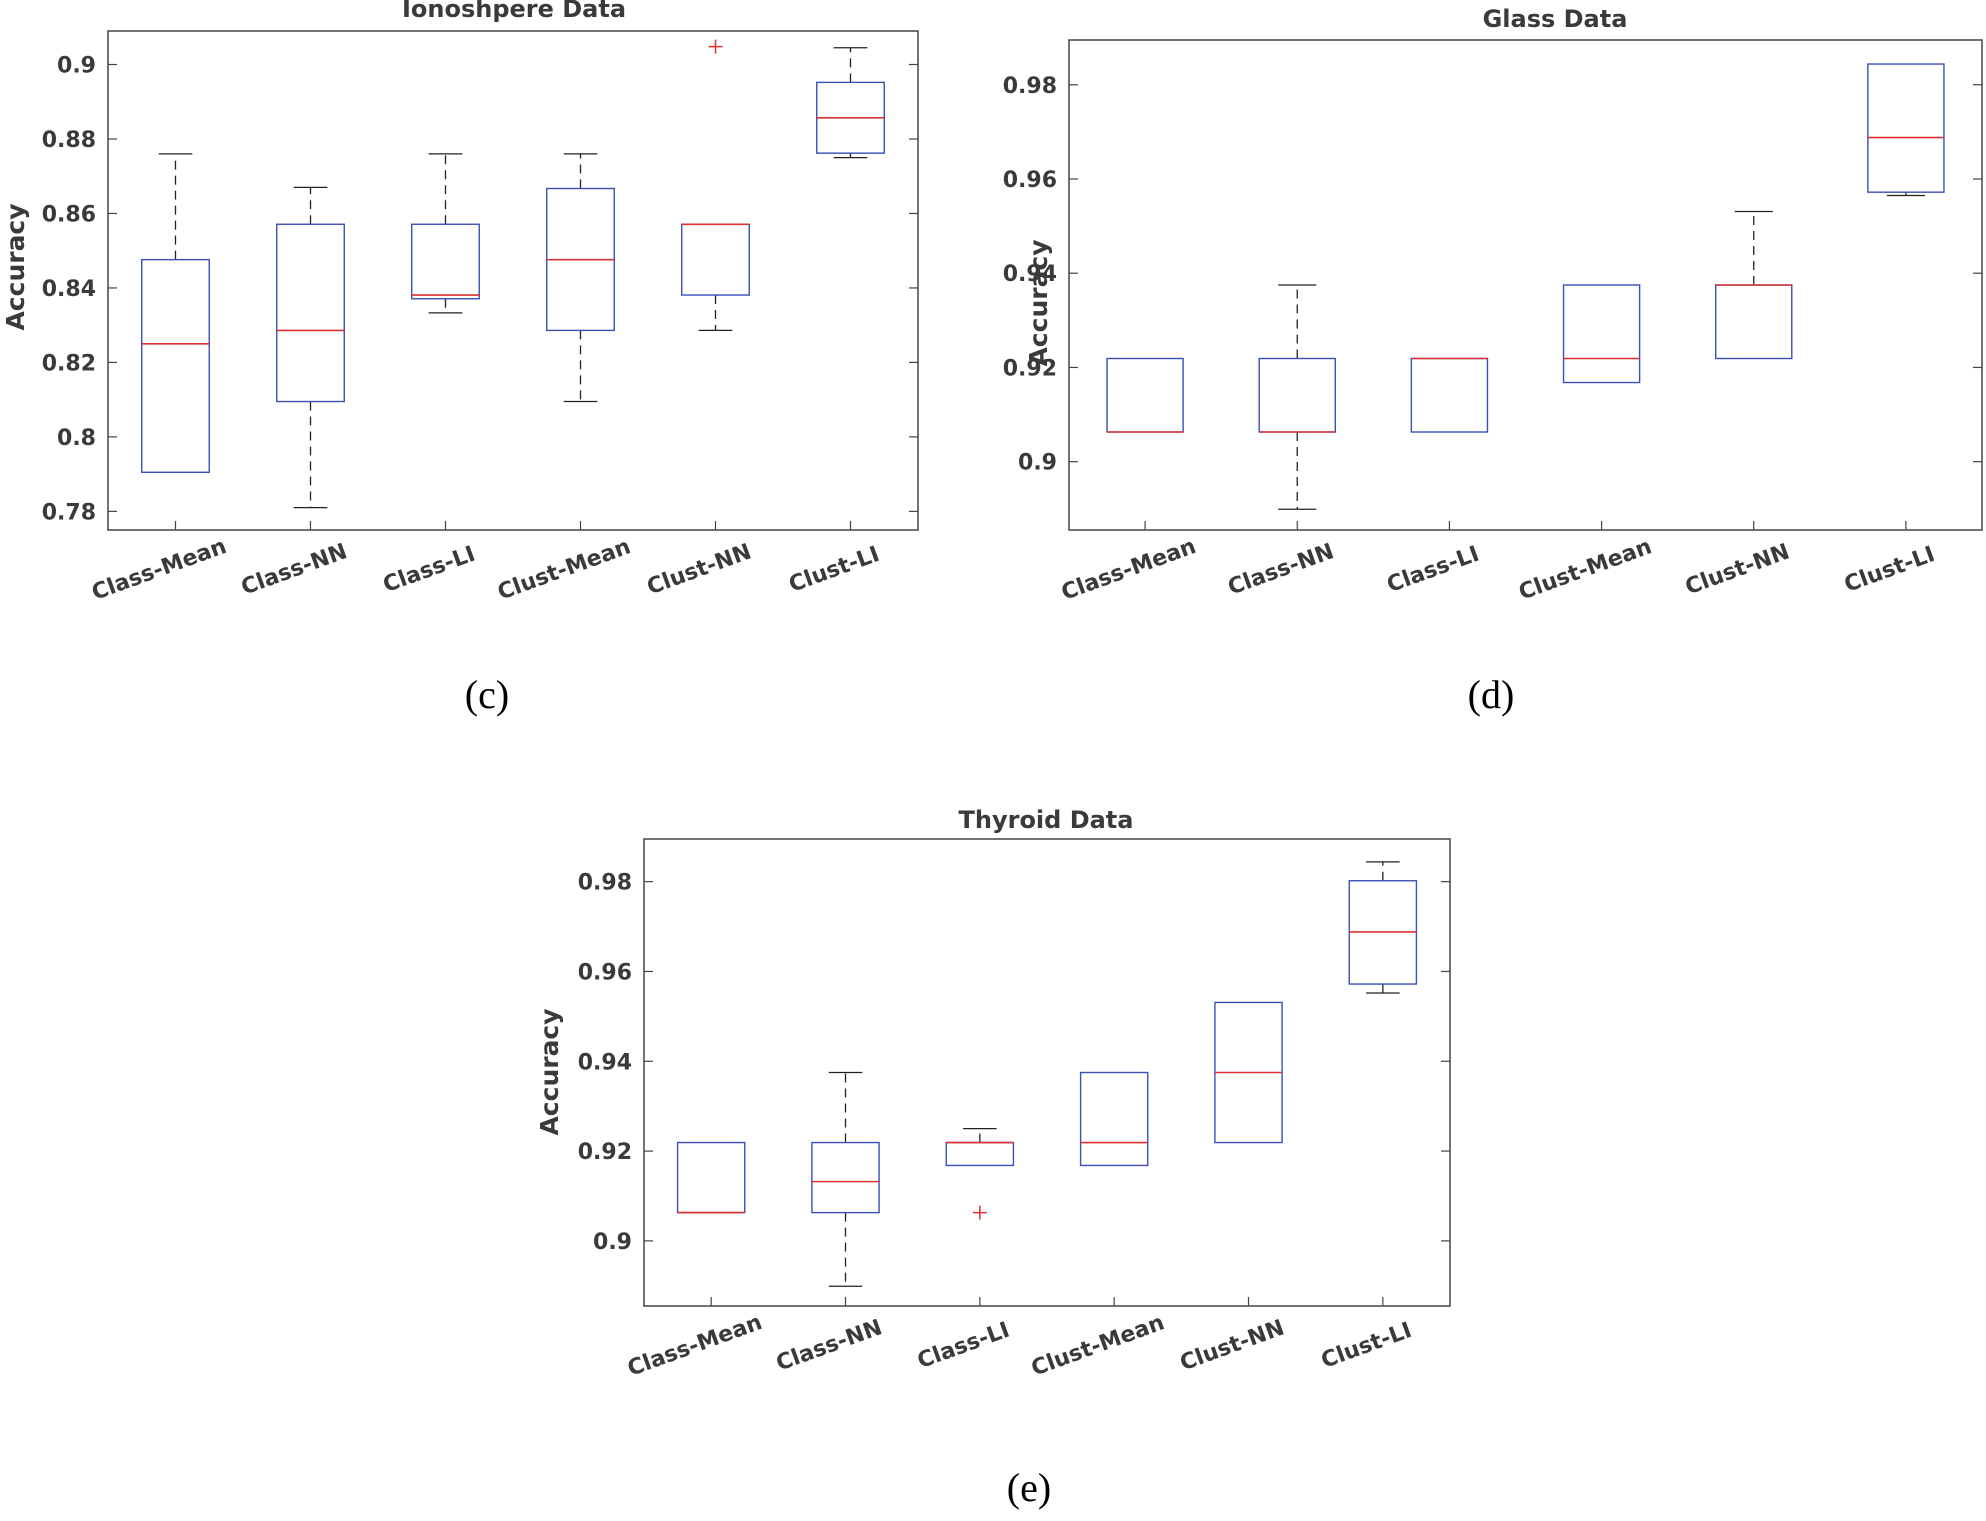 This screenshot has height=1521, width=1986. I want to click on y-tick-label: 0.88, so click(69, 140).